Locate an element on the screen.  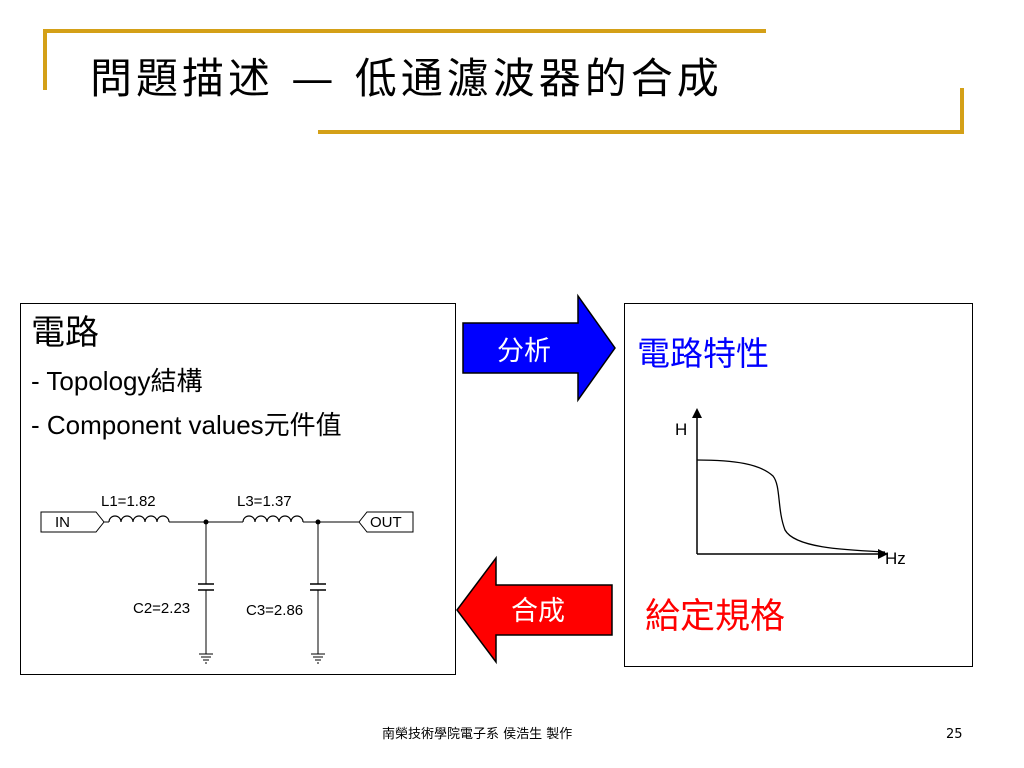
spec-label: 給定規格 is located at coordinates (715, 617).